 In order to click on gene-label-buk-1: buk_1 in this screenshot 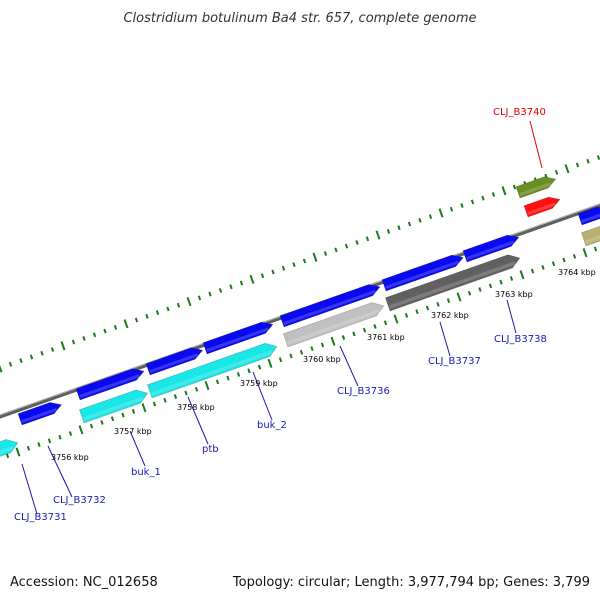, I will do `click(146, 472)`.